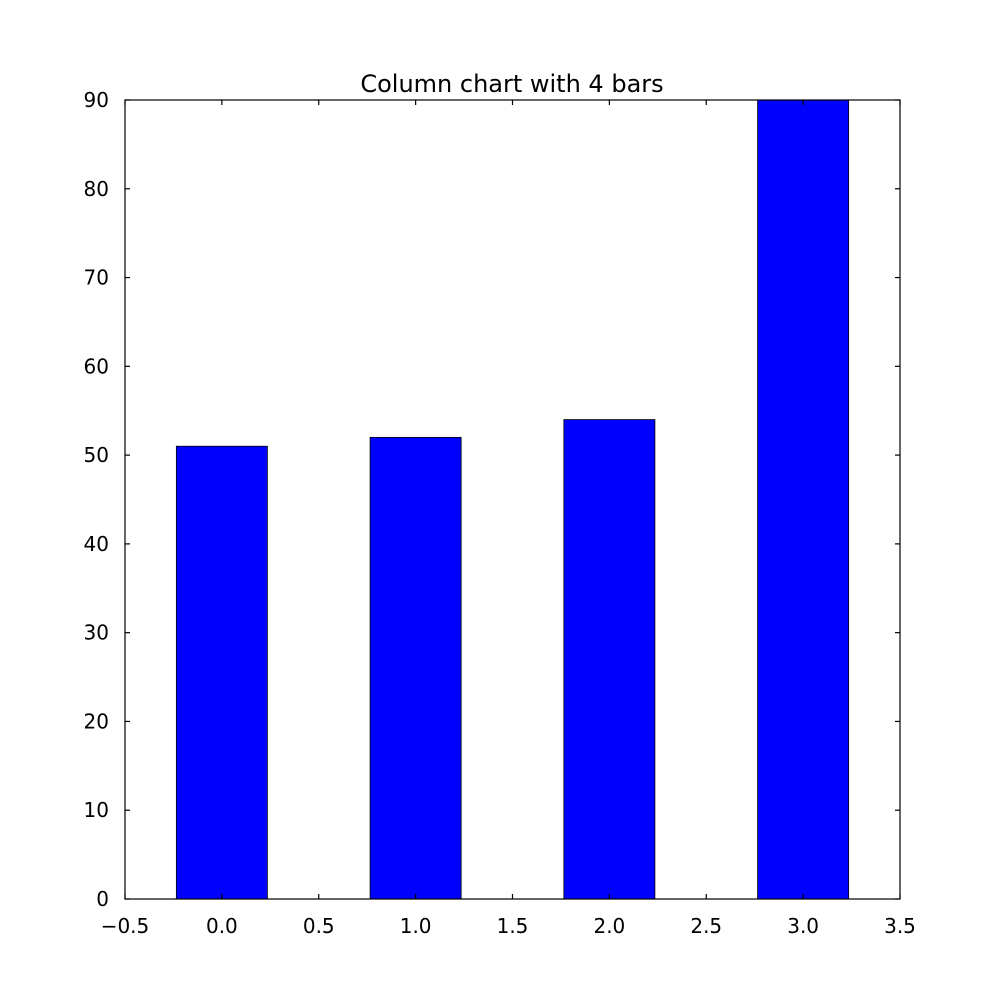 This screenshot has height=1000, width=1000. Describe the element at coordinates (96, 366) in the screenshot. I see `y-tick-label: 60` at that location.